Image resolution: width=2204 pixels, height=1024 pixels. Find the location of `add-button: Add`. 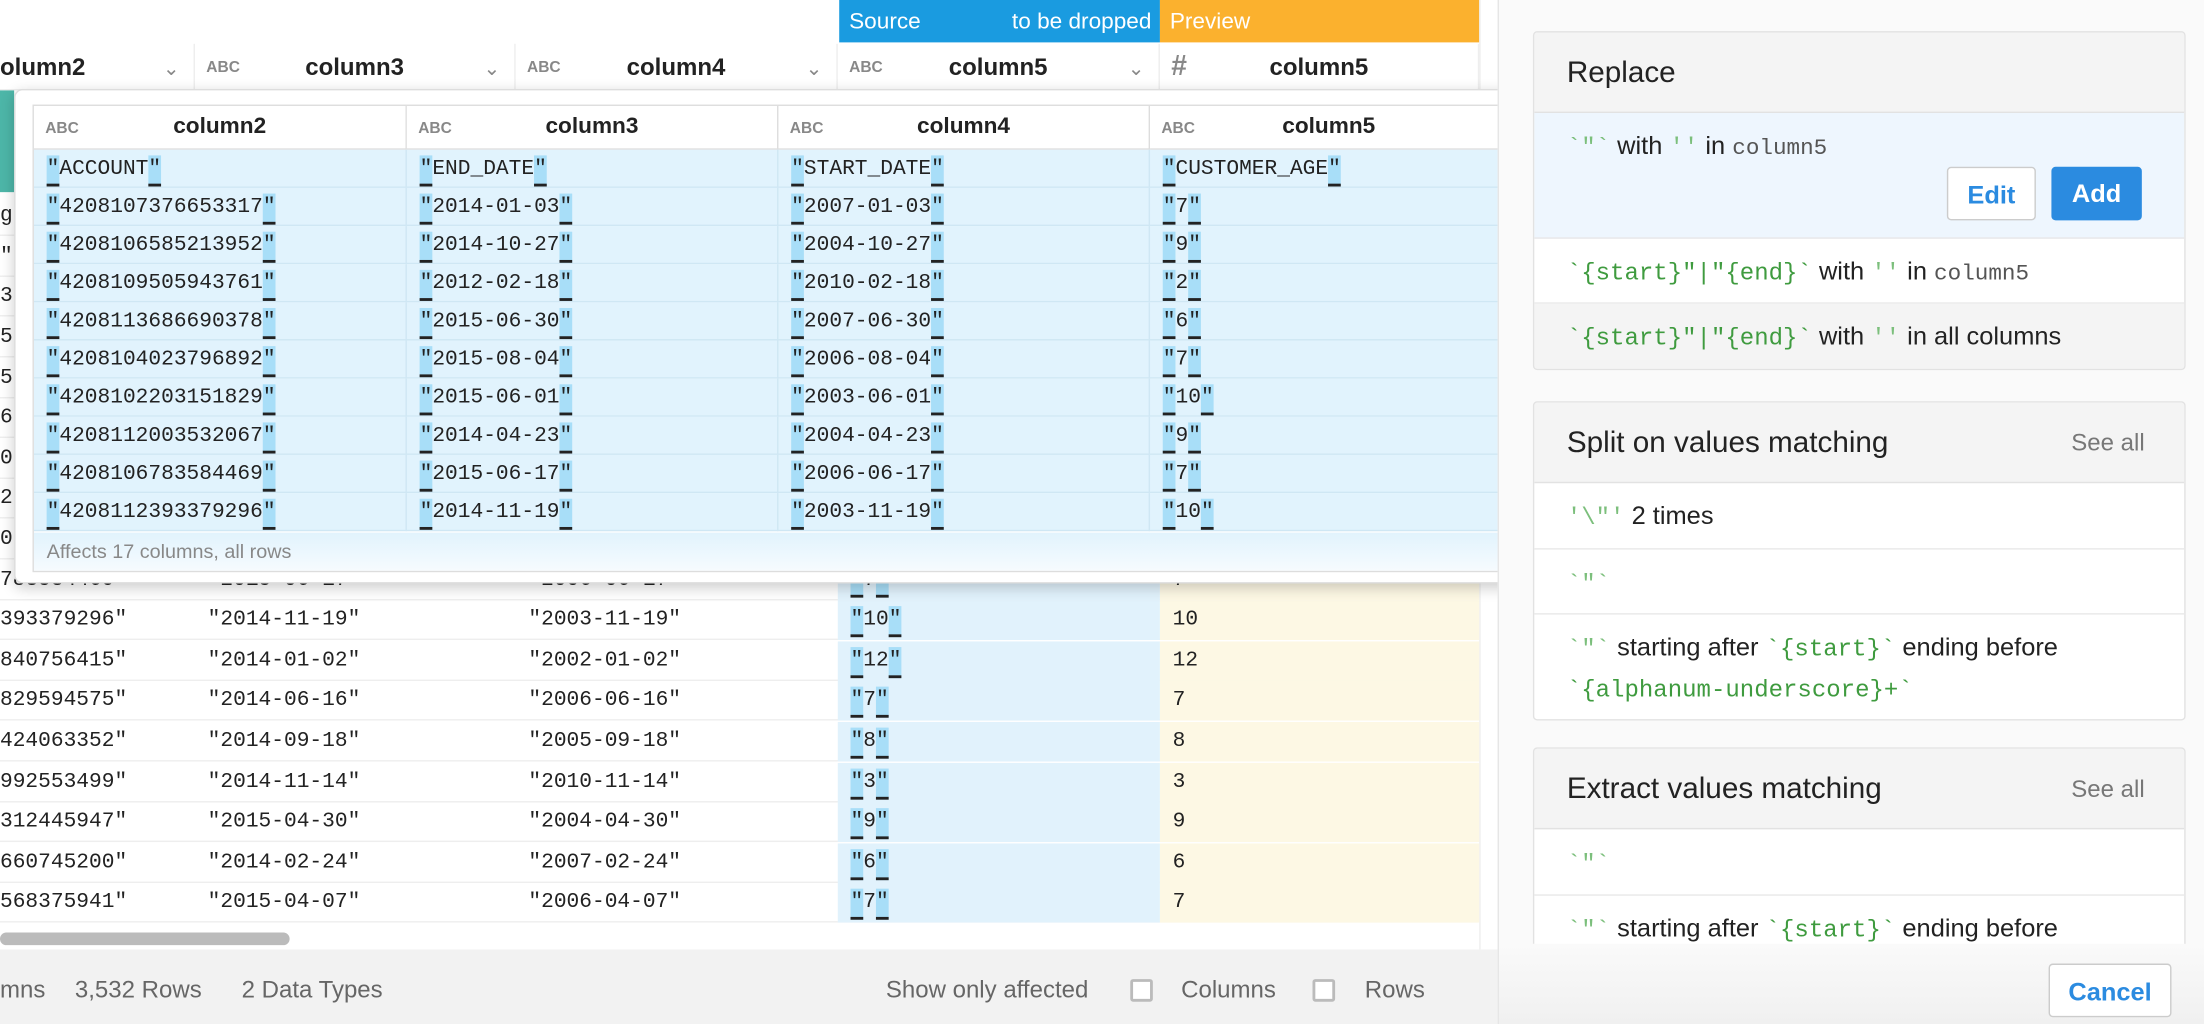

add-button: Add is located at coordinates (2096, 193).